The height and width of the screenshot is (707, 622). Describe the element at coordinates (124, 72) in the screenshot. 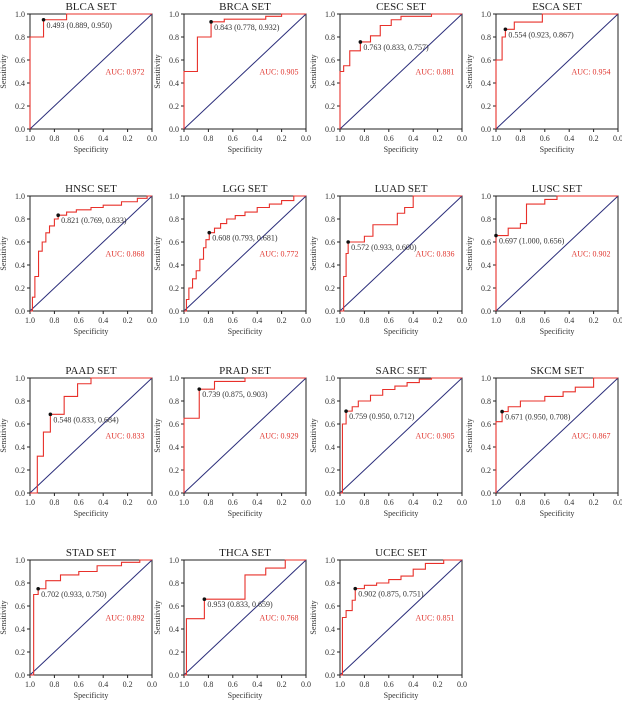

I see `auc-label: AUC: 0.972` at that location.